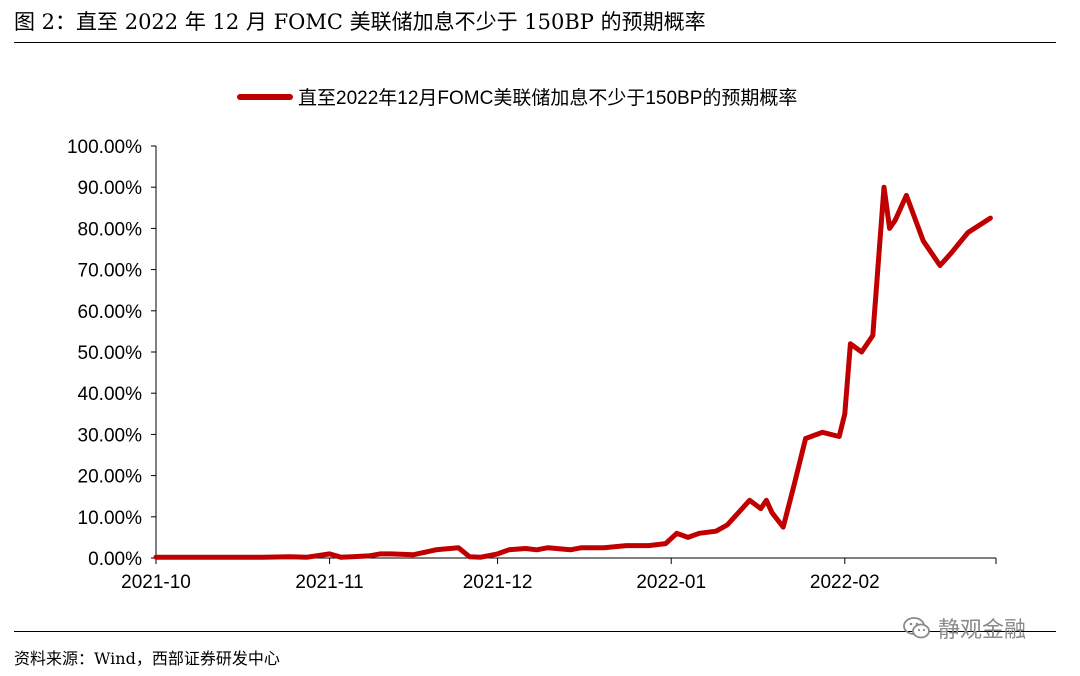 The height and width of the screenshot is (676, 1080). I want to click on y-tick-label: 70.00%, so click(110, 271).